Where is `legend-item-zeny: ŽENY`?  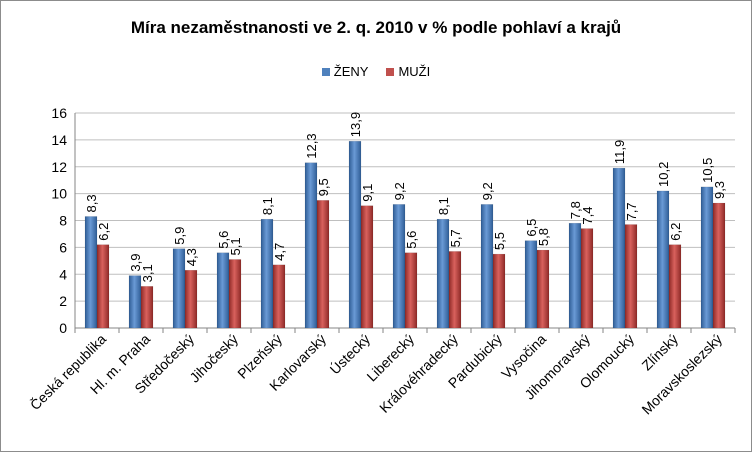 legend-item-zeny: ŽENY is located at coordinates (345, 71).